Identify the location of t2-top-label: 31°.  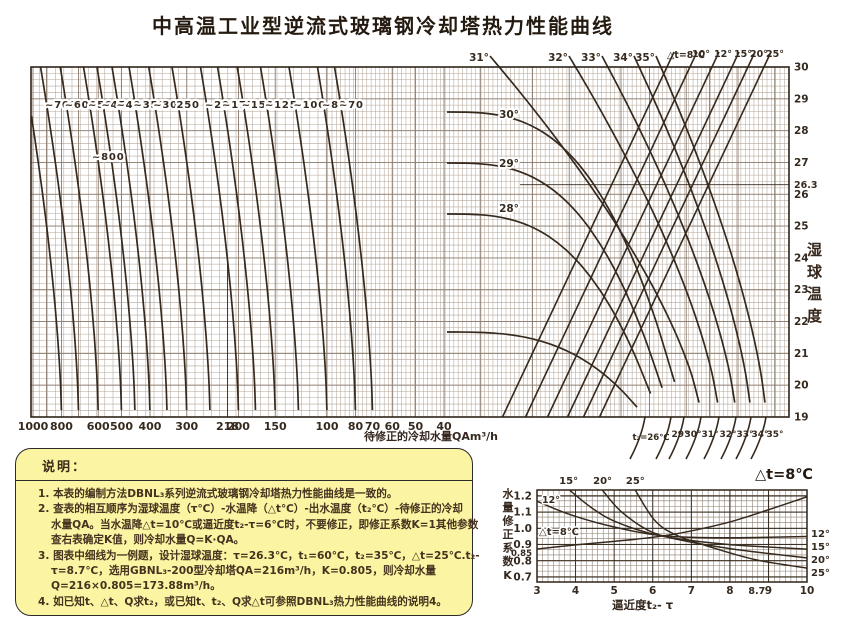
(479, 58).